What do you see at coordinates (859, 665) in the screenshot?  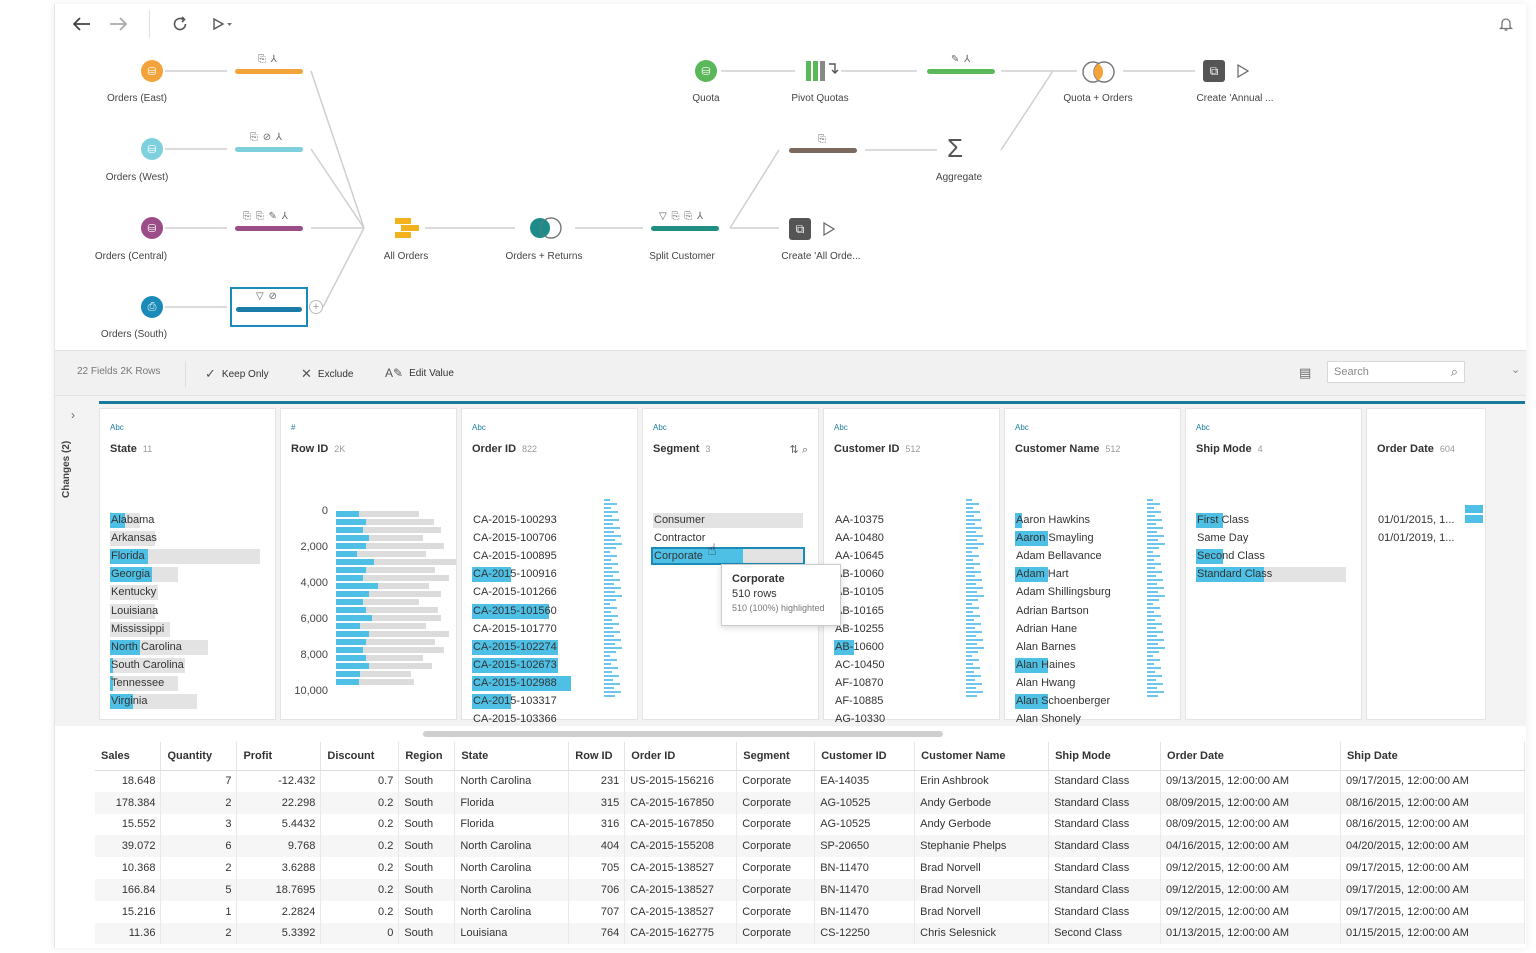 I see `profile-value: AC-10450` at bounding box center [859, 665].